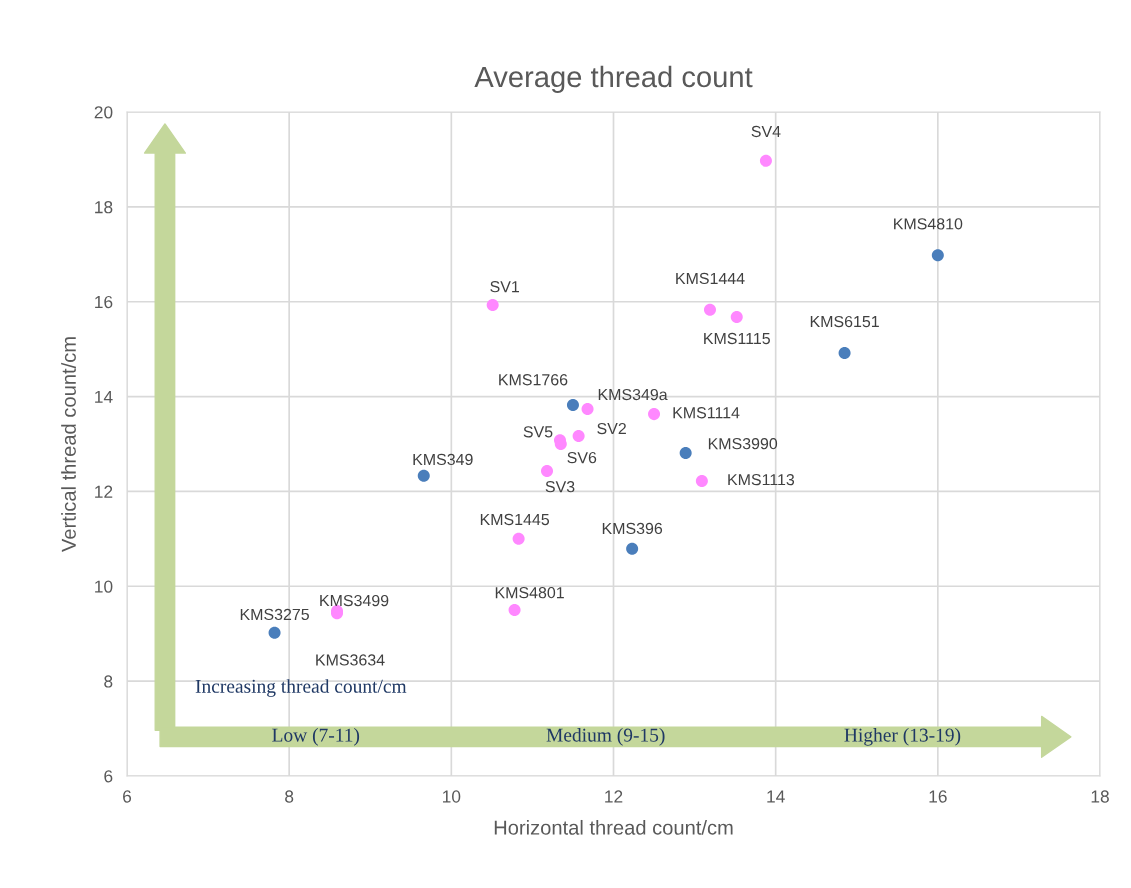  What do you see at coordinates (538, 432) in the screenshot?
I see `annotation: SV5` at bounding box center [538, 432].